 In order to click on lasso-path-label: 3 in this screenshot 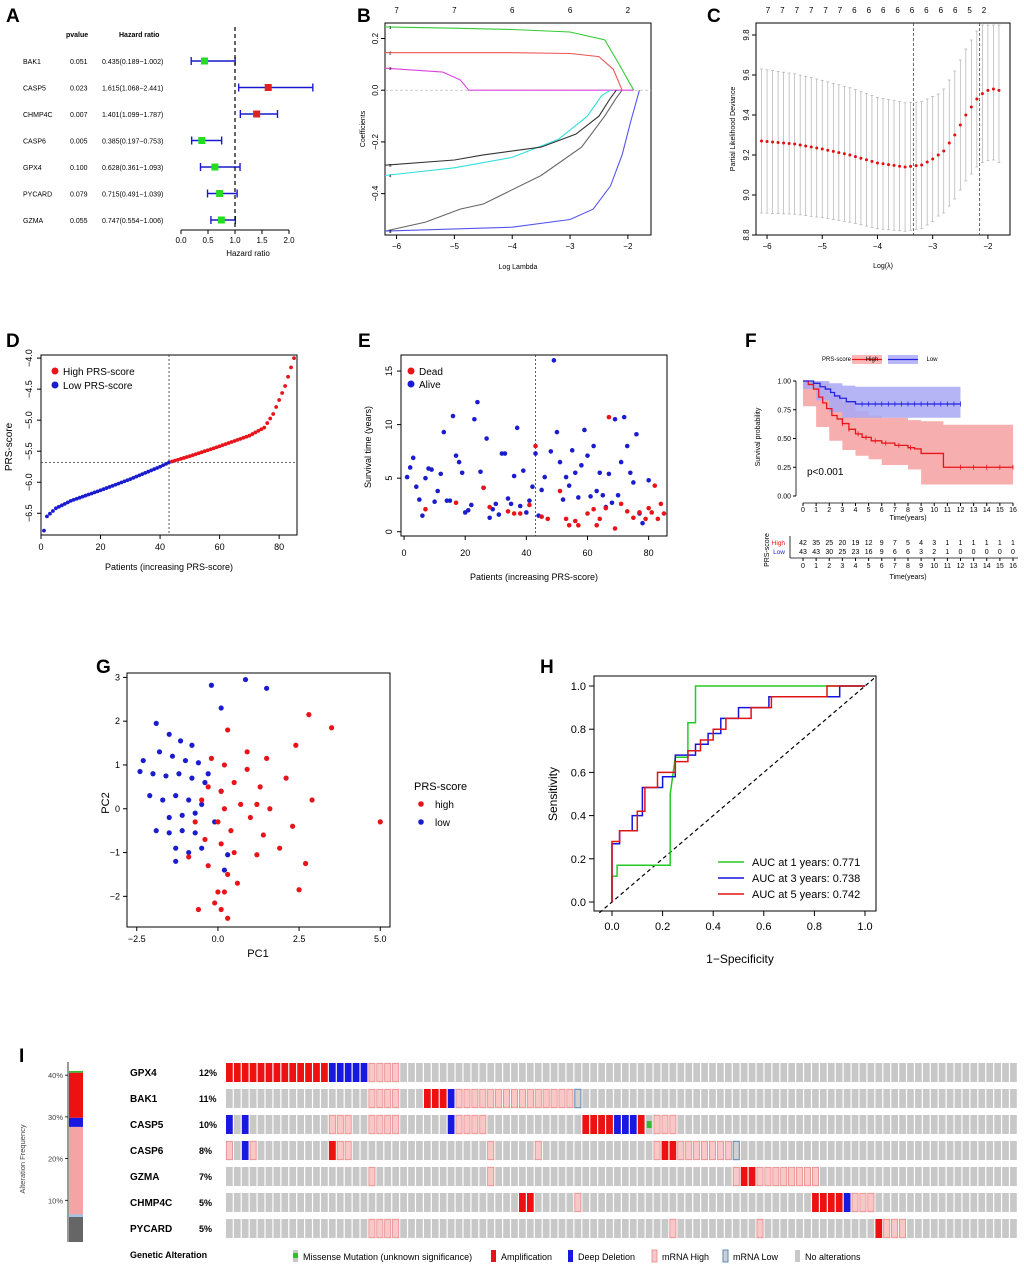, I will do `click(390, 68)`.